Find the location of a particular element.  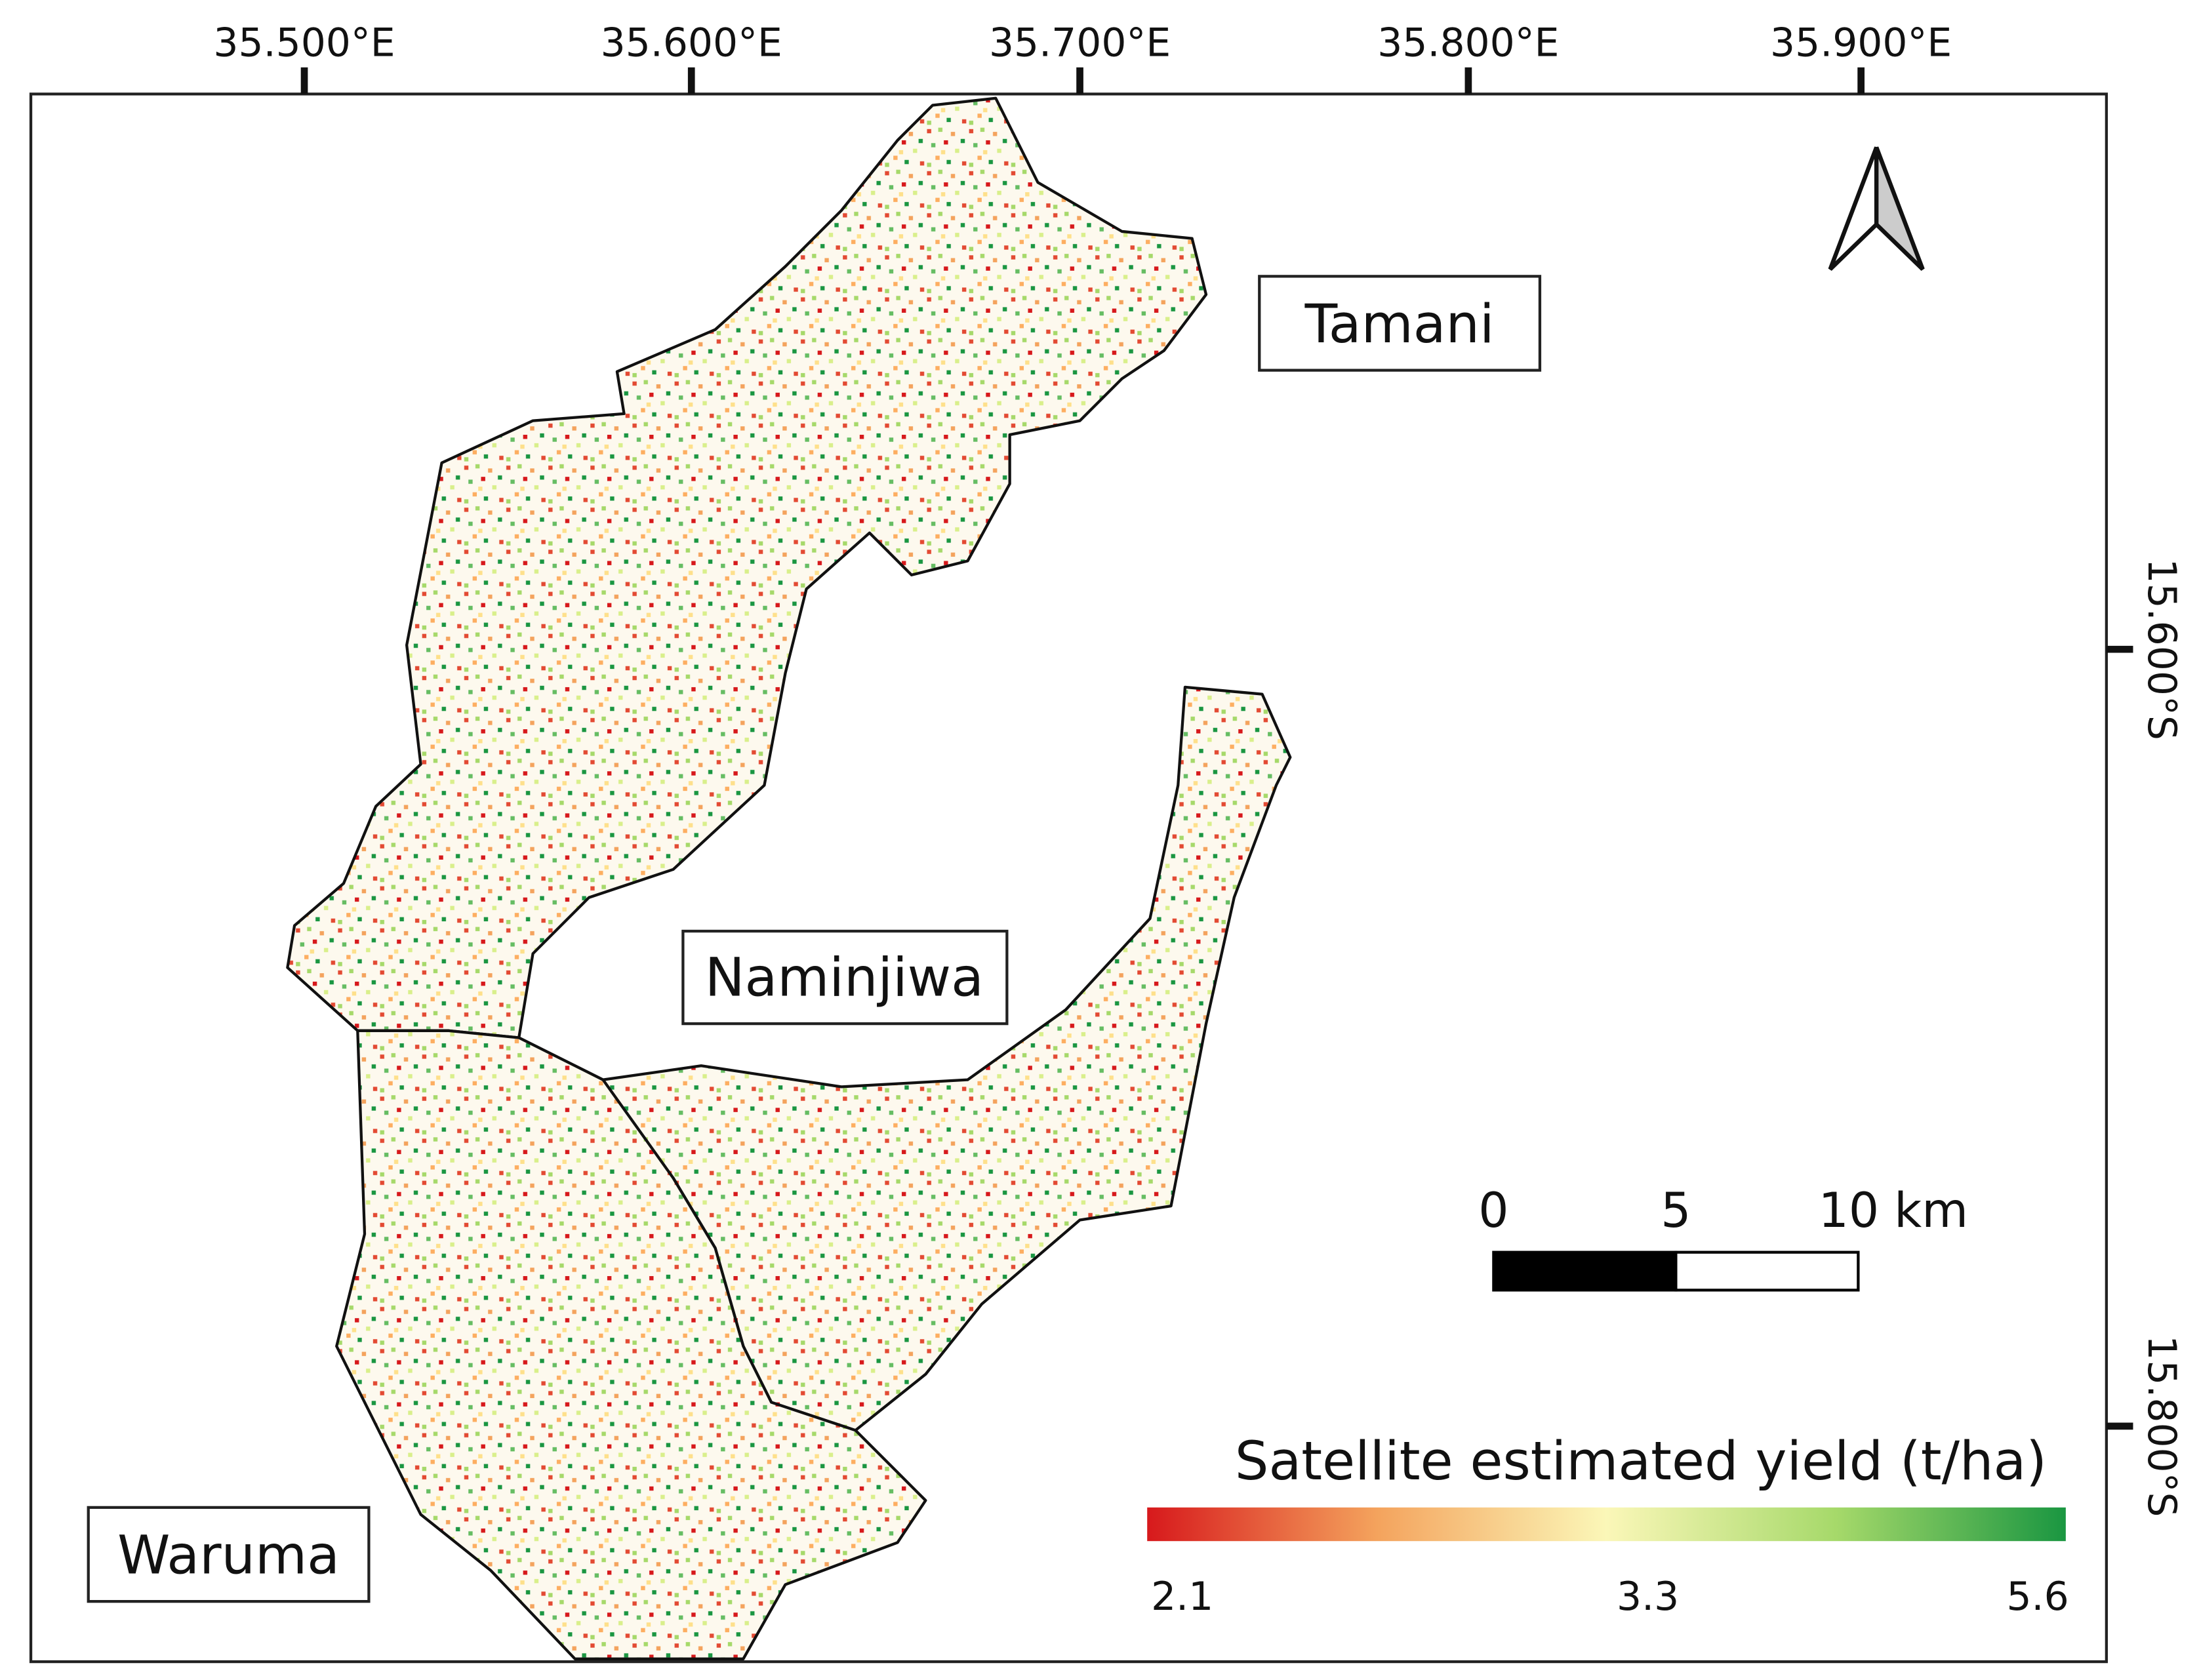

place-label: Naminjiwa is located at coordinates (845, 978).